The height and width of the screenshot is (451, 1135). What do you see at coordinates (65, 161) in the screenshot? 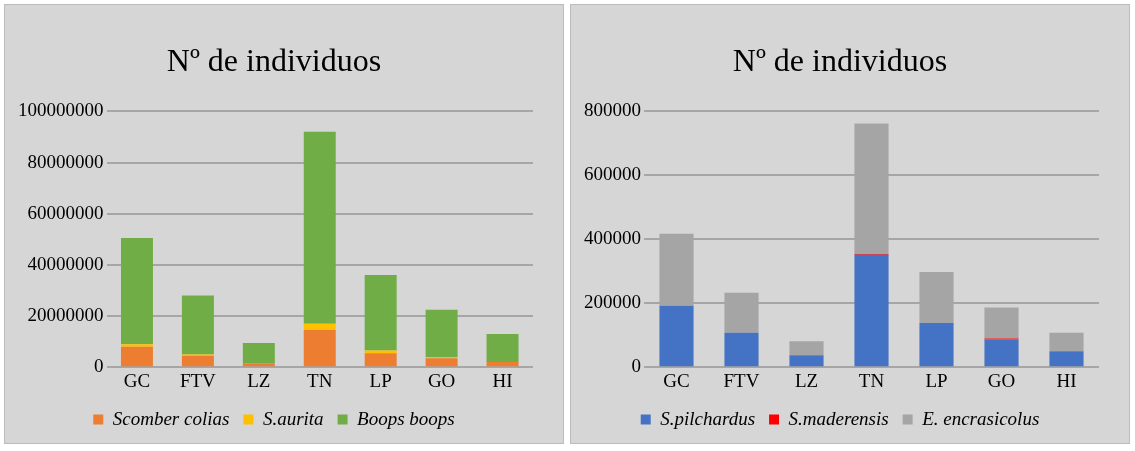
I see `y-tick-label: 80000000` at bounding box center [65, 161].